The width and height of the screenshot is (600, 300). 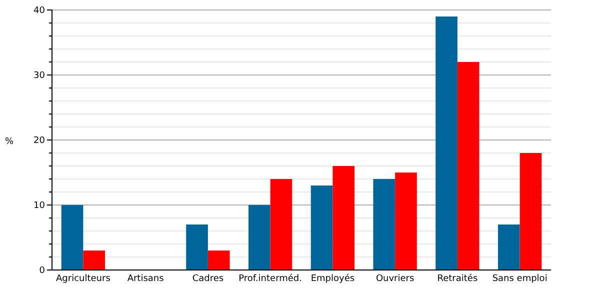 I want to click on x-tick-label: Retraités, so click(x=457, y=278).